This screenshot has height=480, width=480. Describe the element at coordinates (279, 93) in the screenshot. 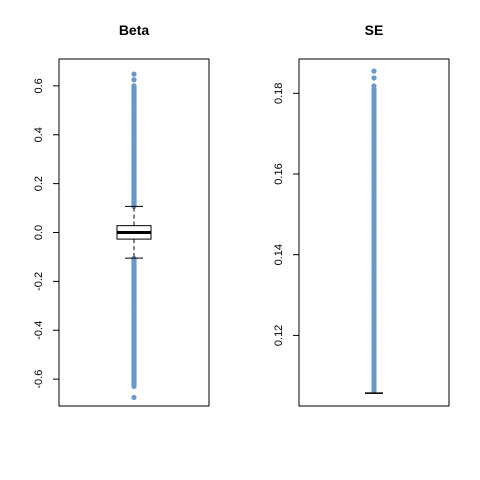

I see `se-y-tick-label: 0.18` at that location.